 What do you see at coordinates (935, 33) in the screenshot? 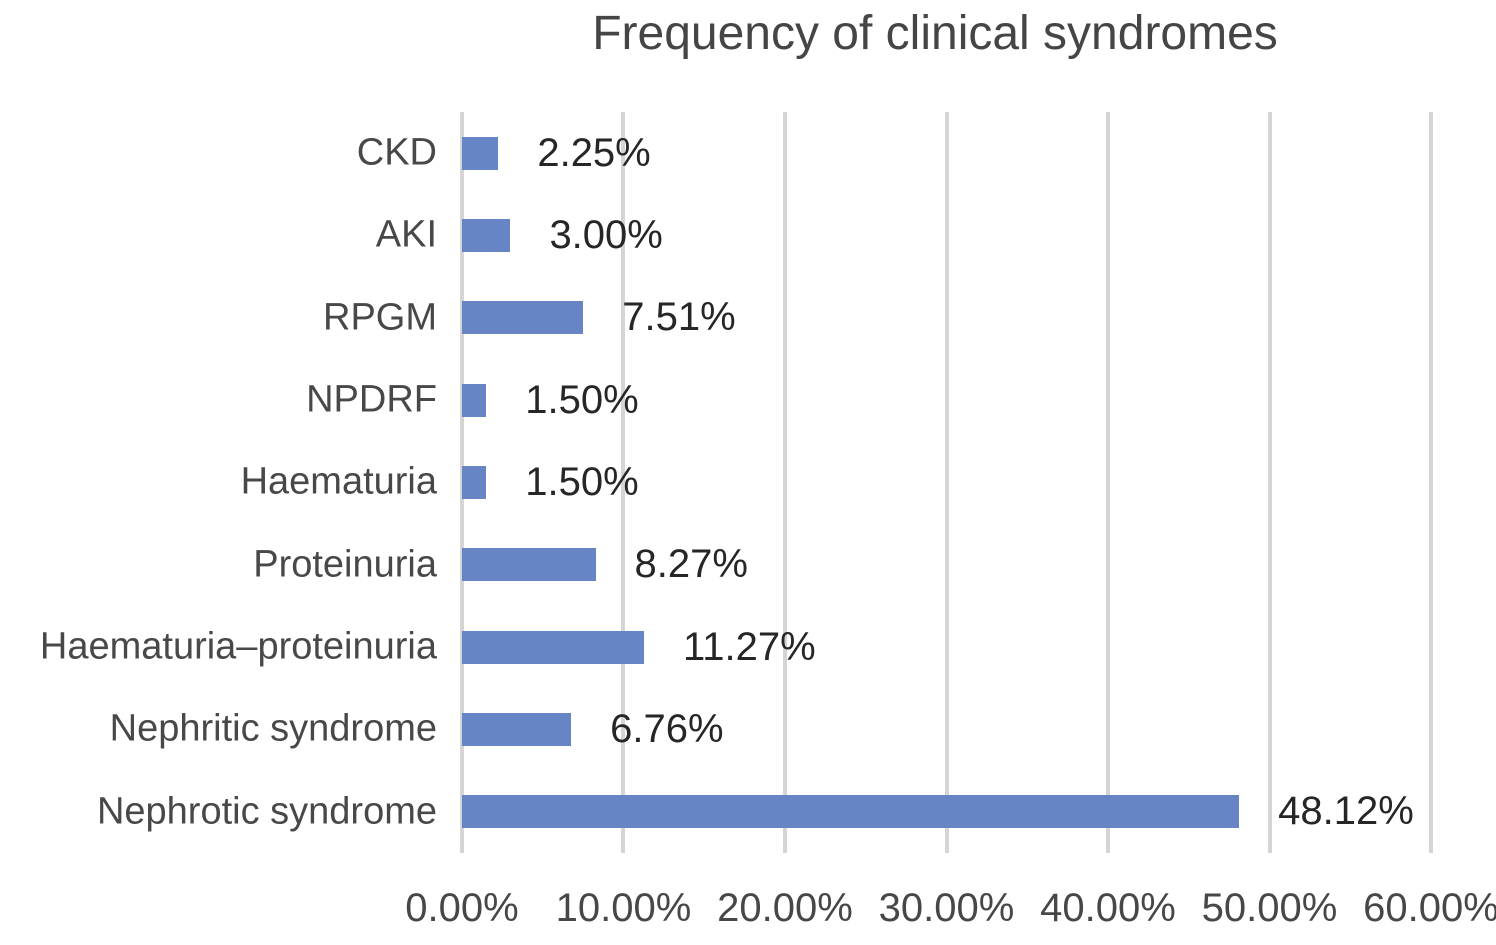
I see `chart-title: Frequency of clinical syndromes` at bounding box center [935, 33].